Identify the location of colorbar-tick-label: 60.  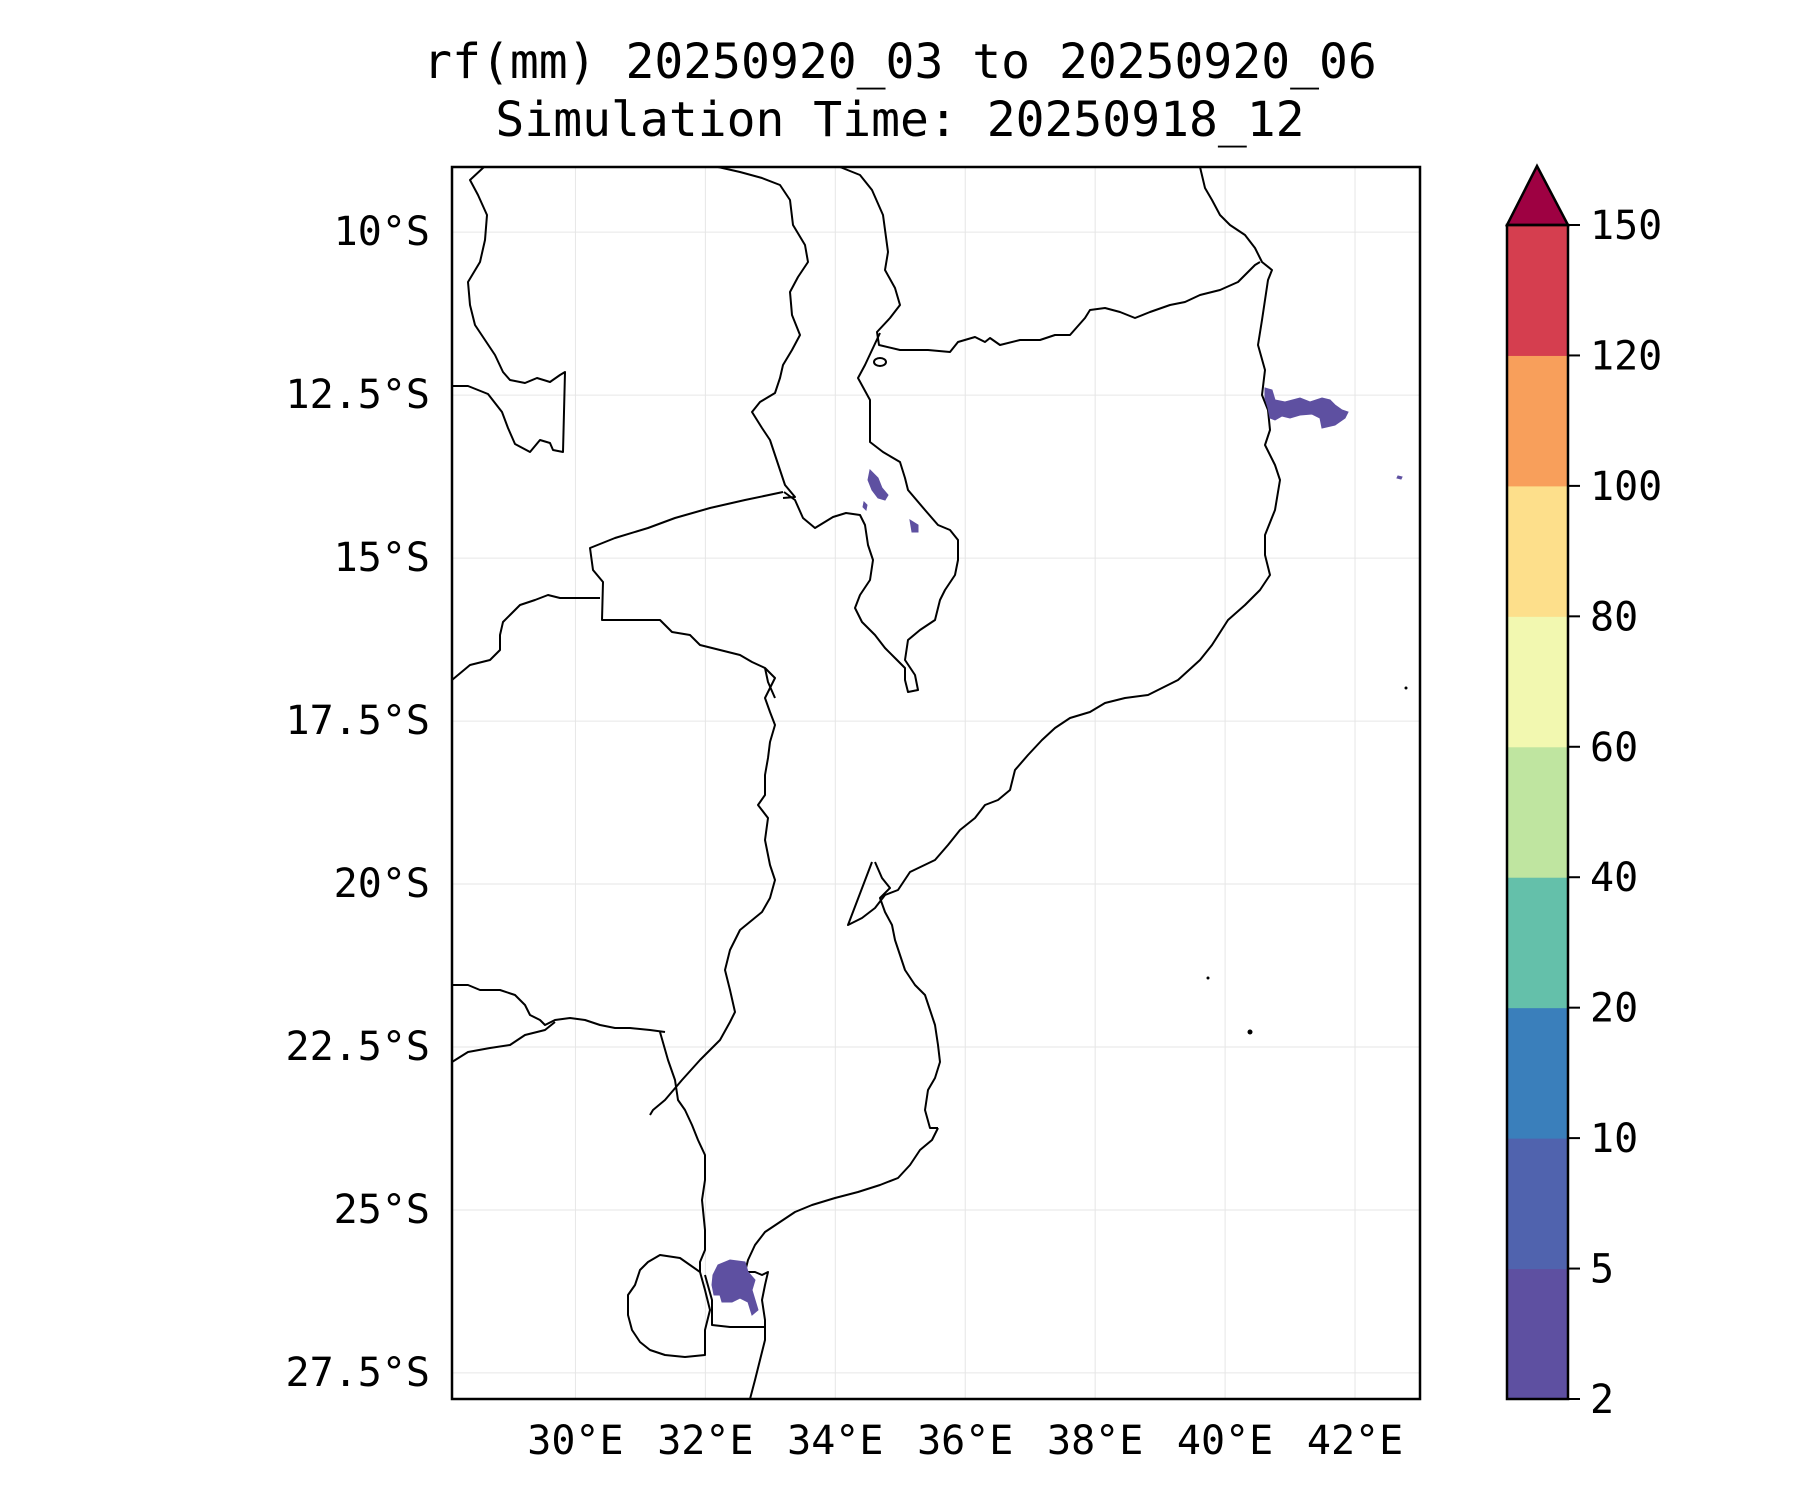
(1614, 748).